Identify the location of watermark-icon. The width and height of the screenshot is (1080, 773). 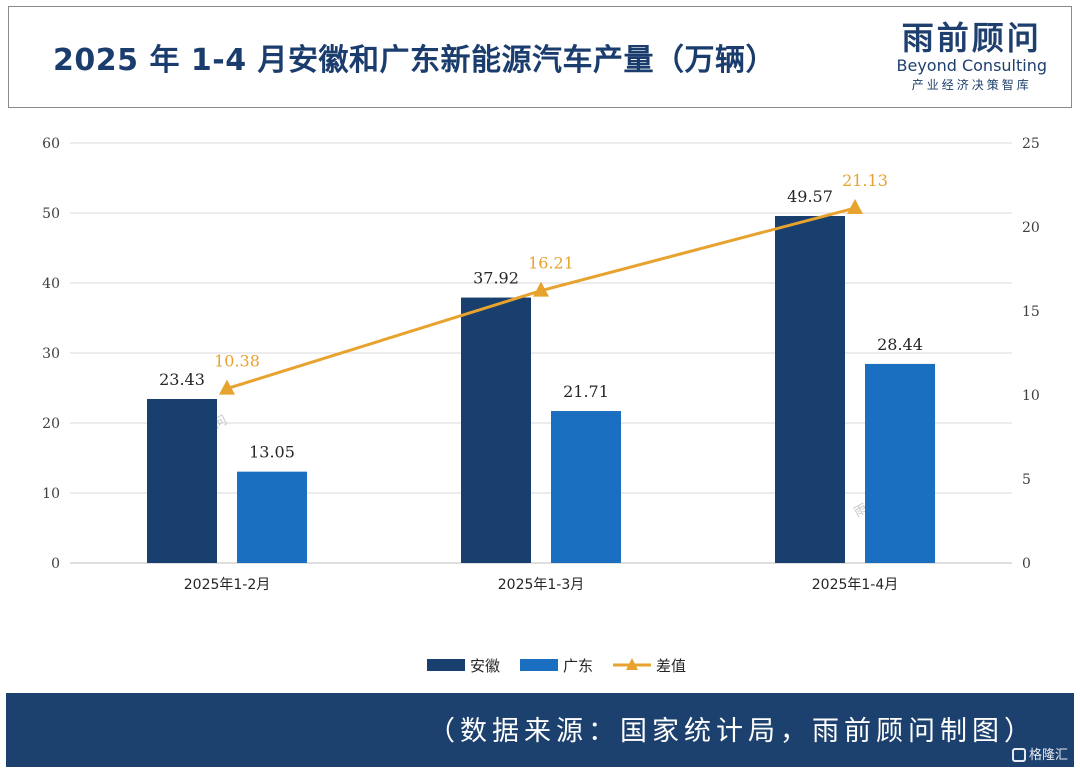
(1018, 755).